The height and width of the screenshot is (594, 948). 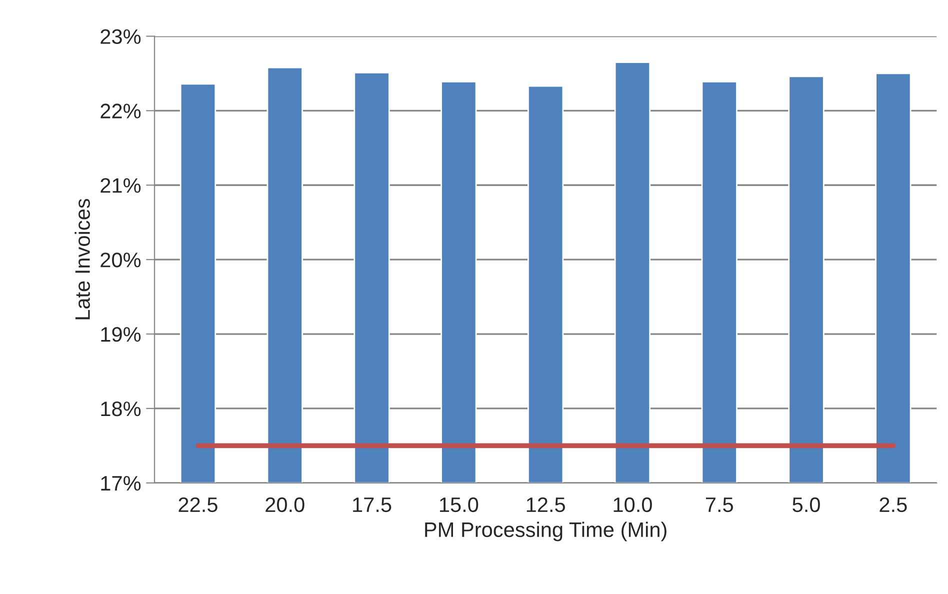 What do you see at coordinates (806, 504) in the screenshot?
I see `x-tick-label: 5.0` at bounding box center [806, 504].